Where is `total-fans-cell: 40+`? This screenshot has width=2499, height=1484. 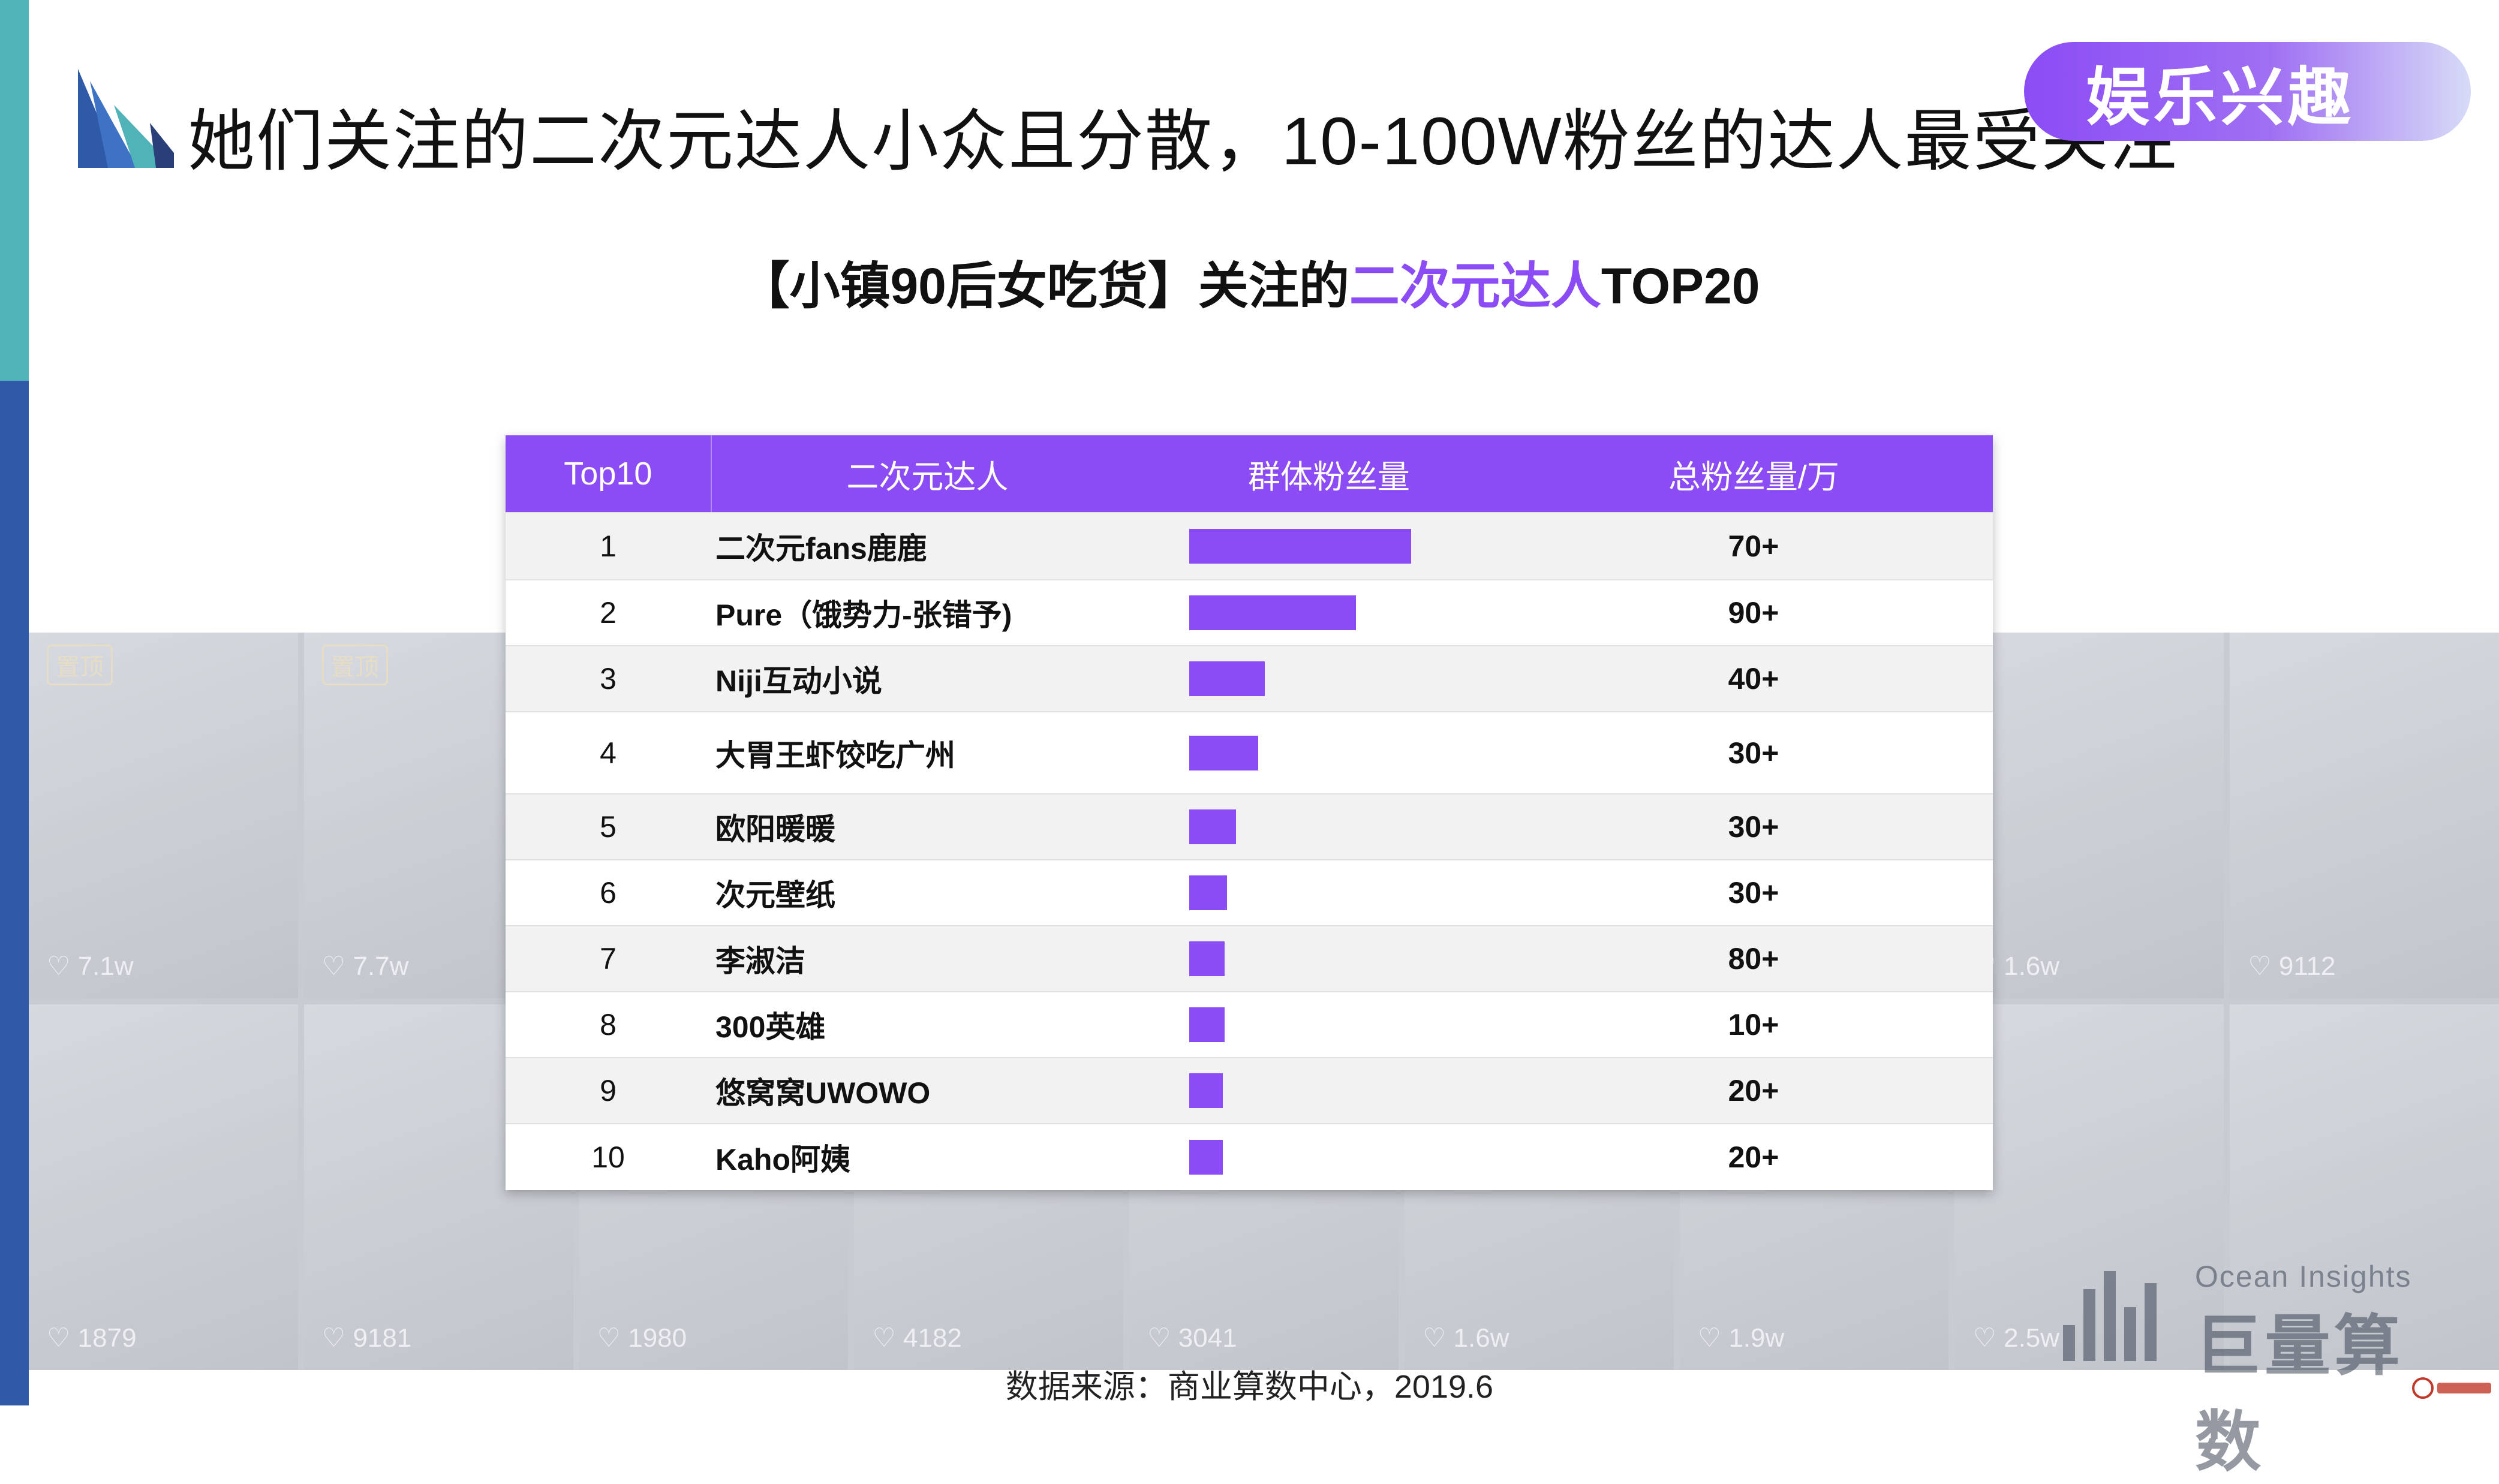 total-fans-cell: 40+ is located at coordinates (1753, 679).